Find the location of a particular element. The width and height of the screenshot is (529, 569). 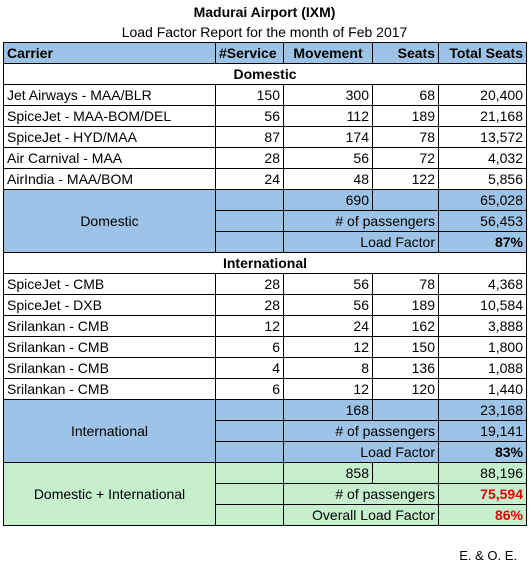

total-seats-cell: 21,168 is located at coordinates (482, 116).